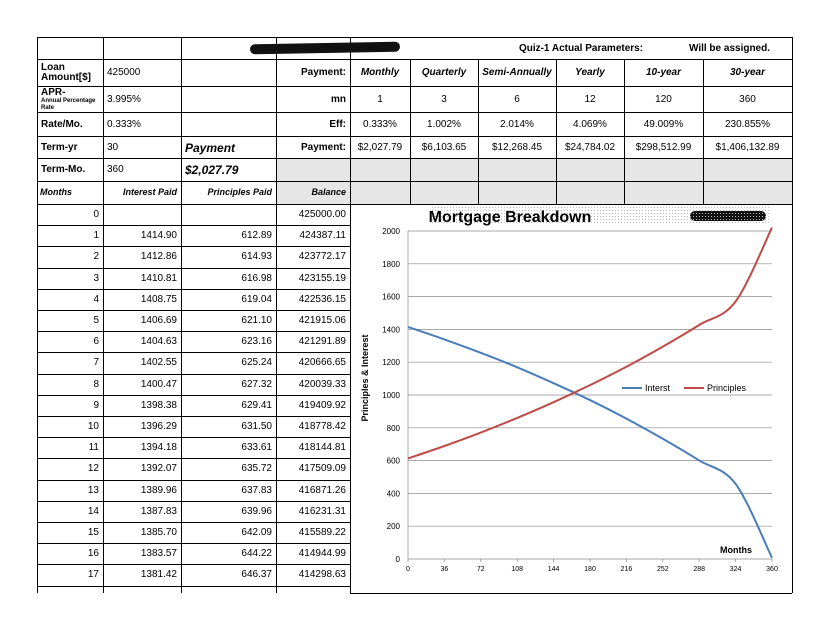 This screenshot has height=635, width=824. What do you see at coordinates (158, 447) in the screenshot?
I see `schedule-cell: 1394.18` at bounding box center [158, 447].